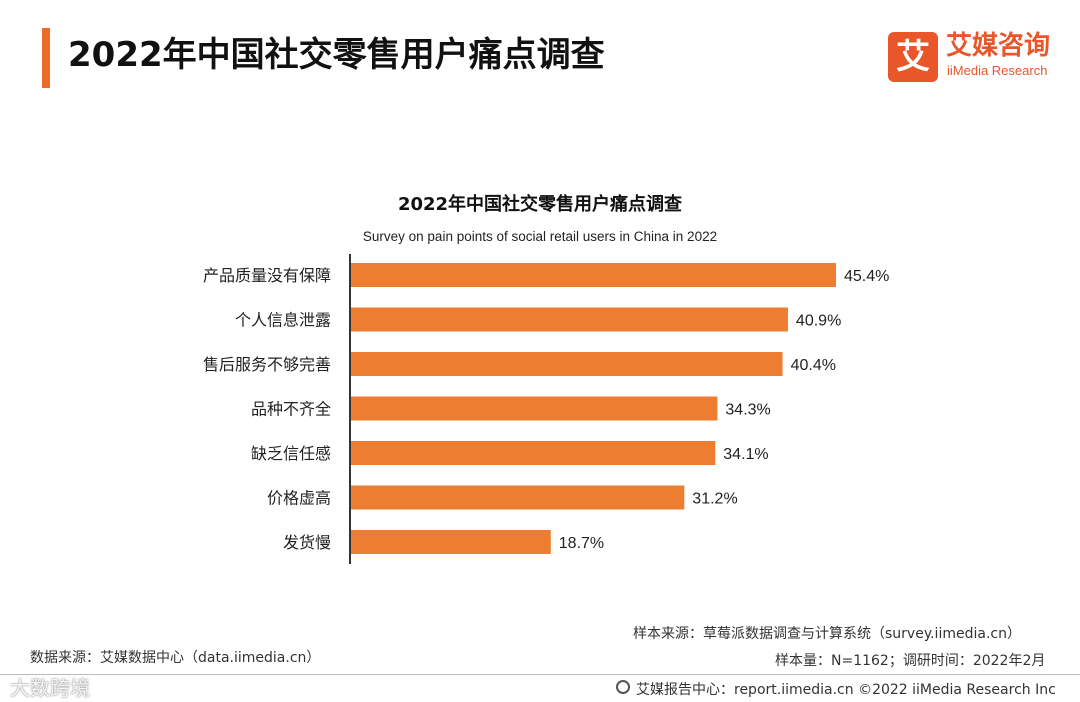 The image size is (1080, 702). Describe the element at coordinates (866, 276) in the screenshot. I see `bar-value-label: 45.4%` at that location.